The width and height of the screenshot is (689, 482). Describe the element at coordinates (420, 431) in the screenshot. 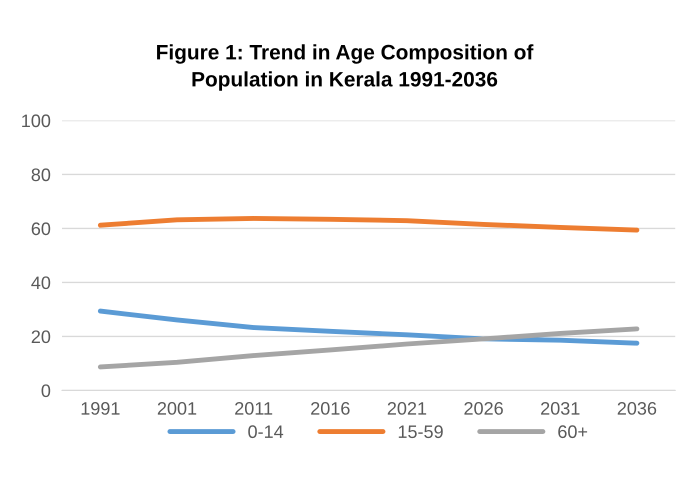

I see `legend-label: 15-59` at that location.